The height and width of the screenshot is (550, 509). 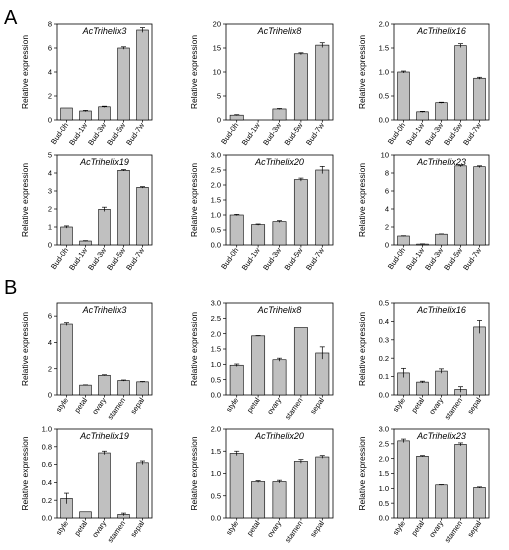 I want to click on y-tick-label: 2.0, so click(x=216, y=333).